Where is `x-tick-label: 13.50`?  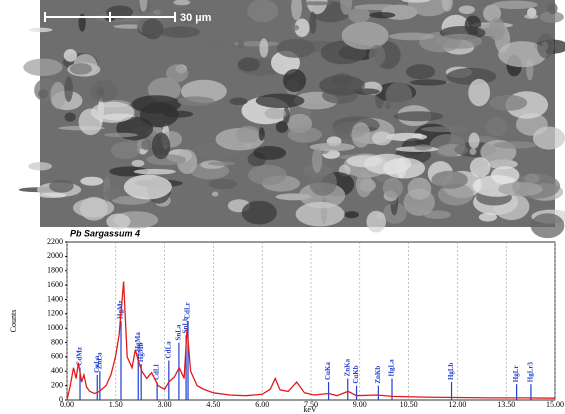 x-tick-label: 13.50 is located at coordinates (506, 404).